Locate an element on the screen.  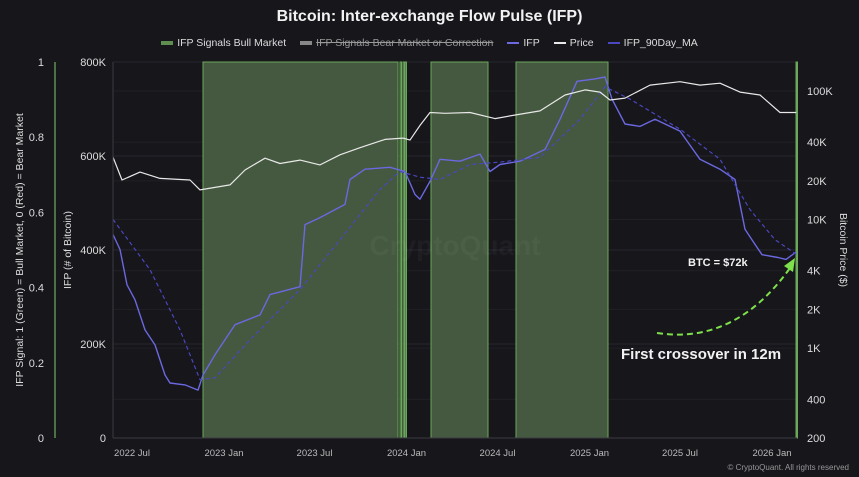
legend-label-price: Price is located at coordinates (581, 43).